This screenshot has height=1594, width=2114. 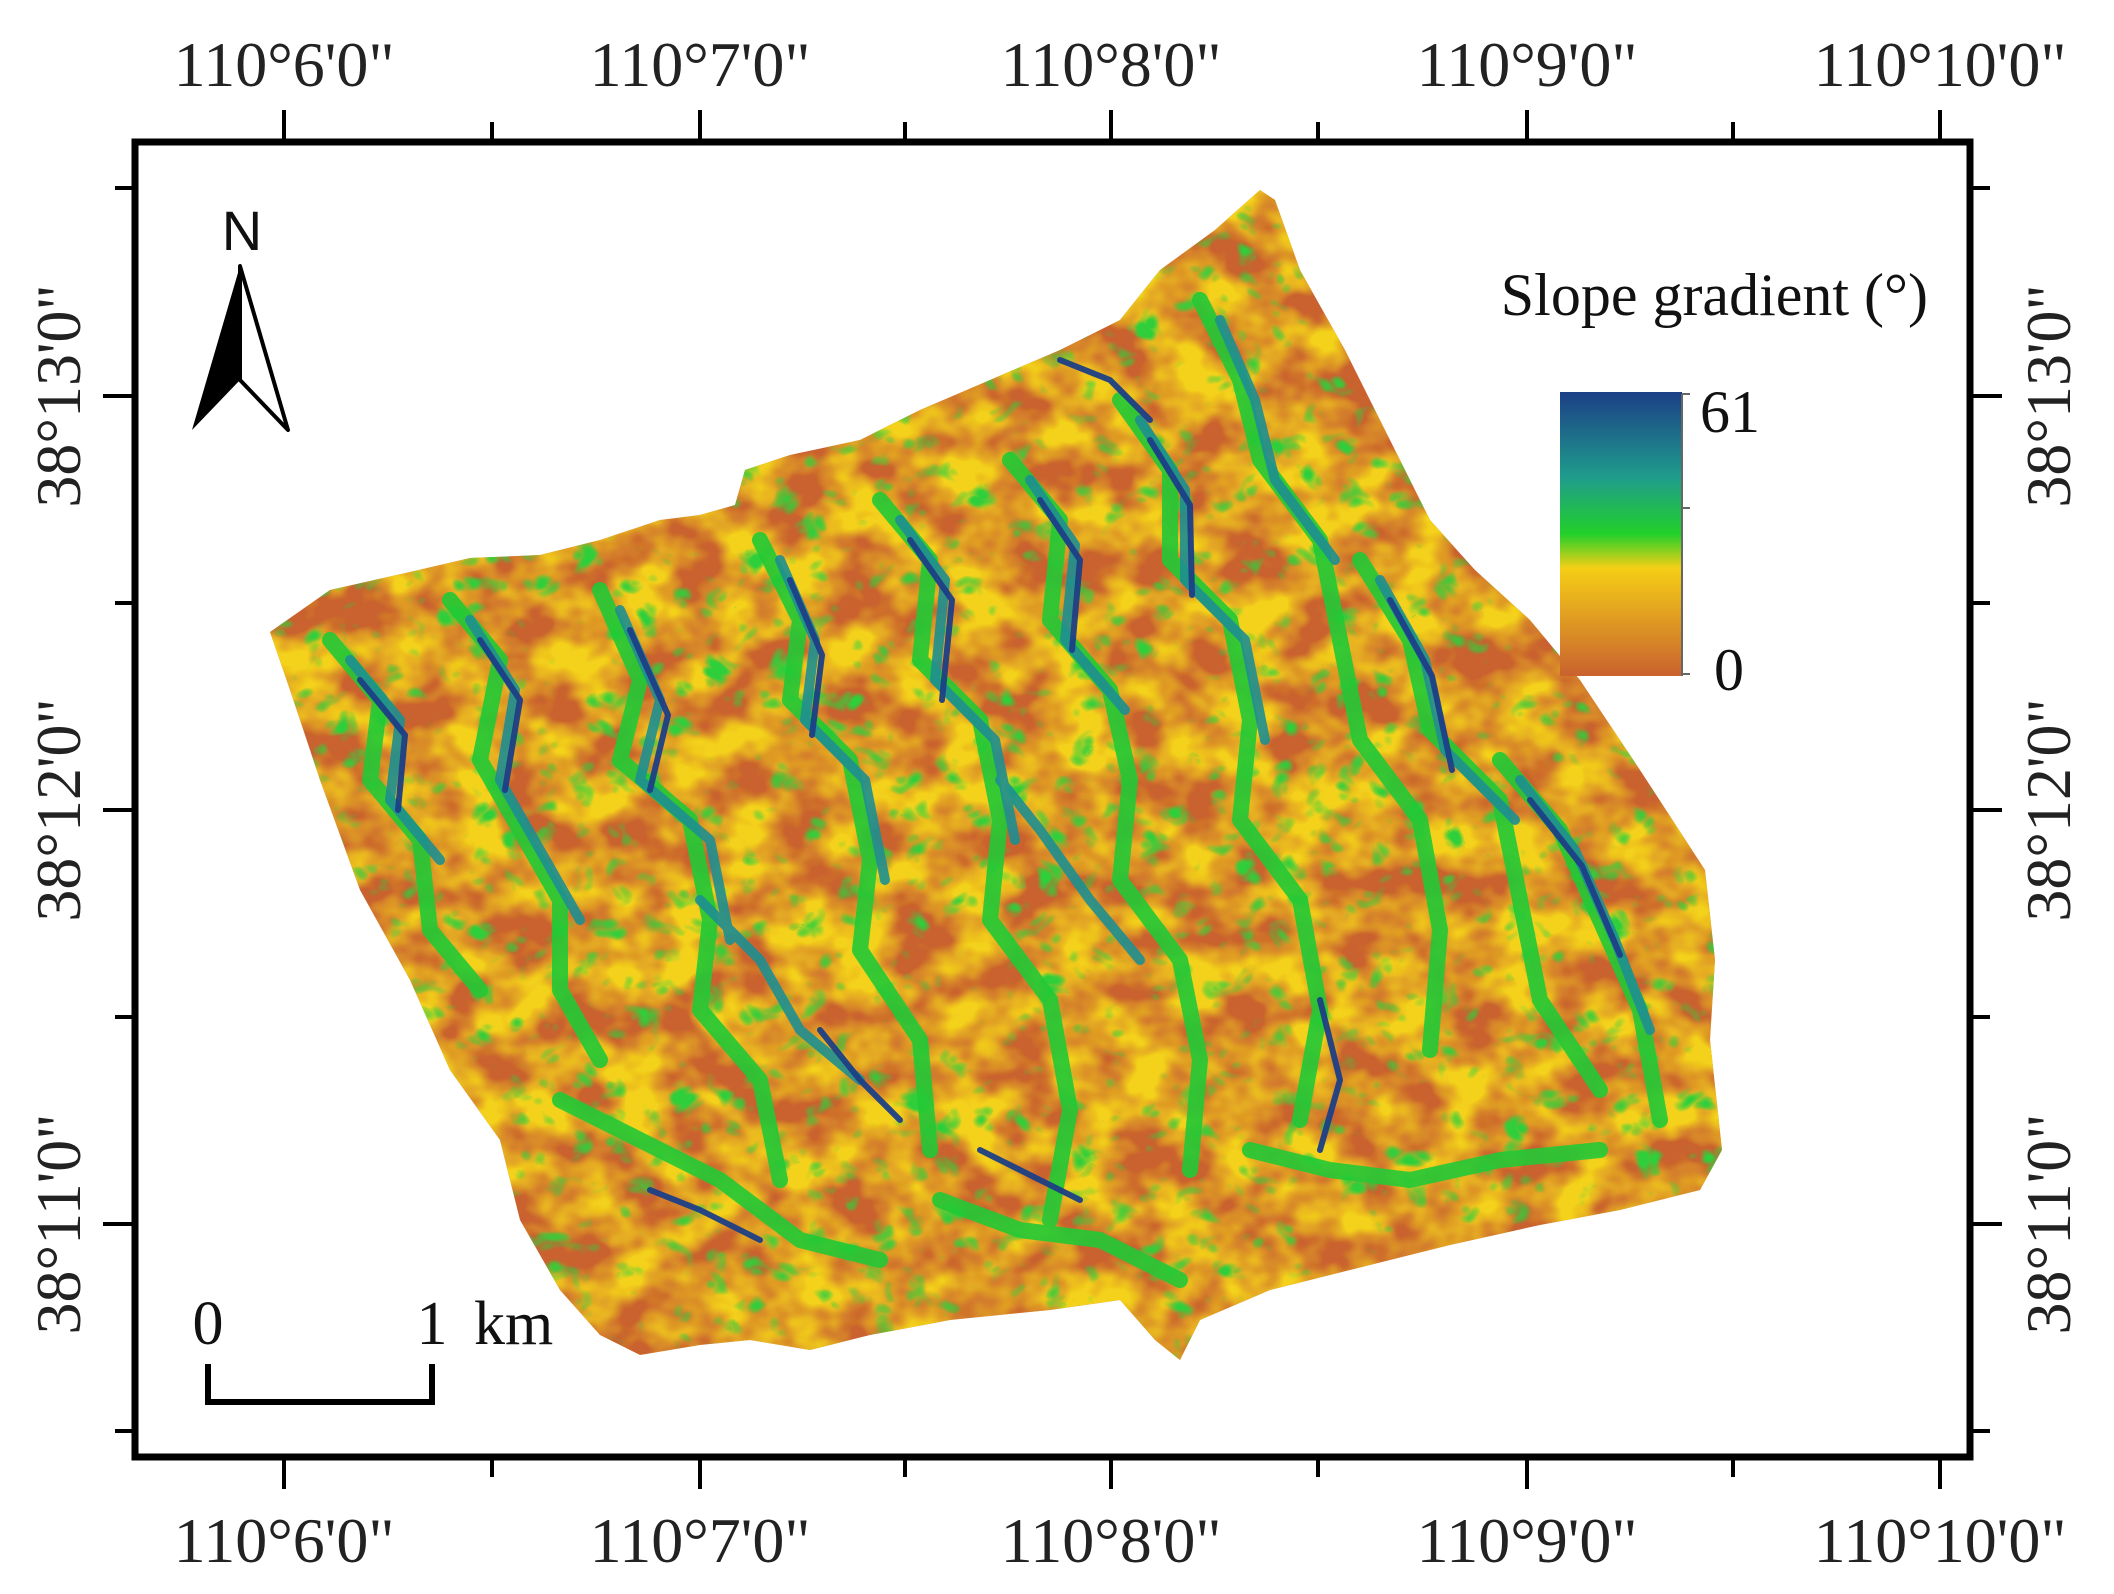 I want to click on bottom-lon-label: 110°8'0", so click(x=1111, y=1540).